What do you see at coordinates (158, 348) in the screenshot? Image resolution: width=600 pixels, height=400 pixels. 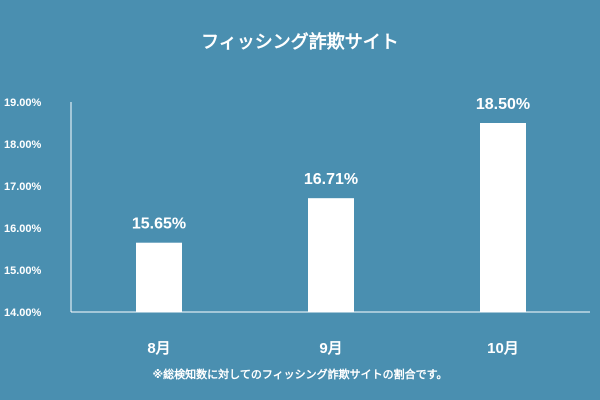 I see `x-category-label: 8月` at bounding box center [158, 348].